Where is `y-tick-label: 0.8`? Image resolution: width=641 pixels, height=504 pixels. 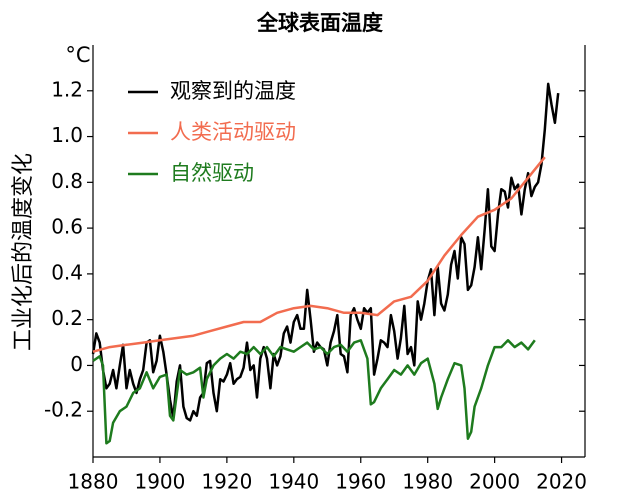 y-tick-label: 0.8 is located at coordinates (67, 181).